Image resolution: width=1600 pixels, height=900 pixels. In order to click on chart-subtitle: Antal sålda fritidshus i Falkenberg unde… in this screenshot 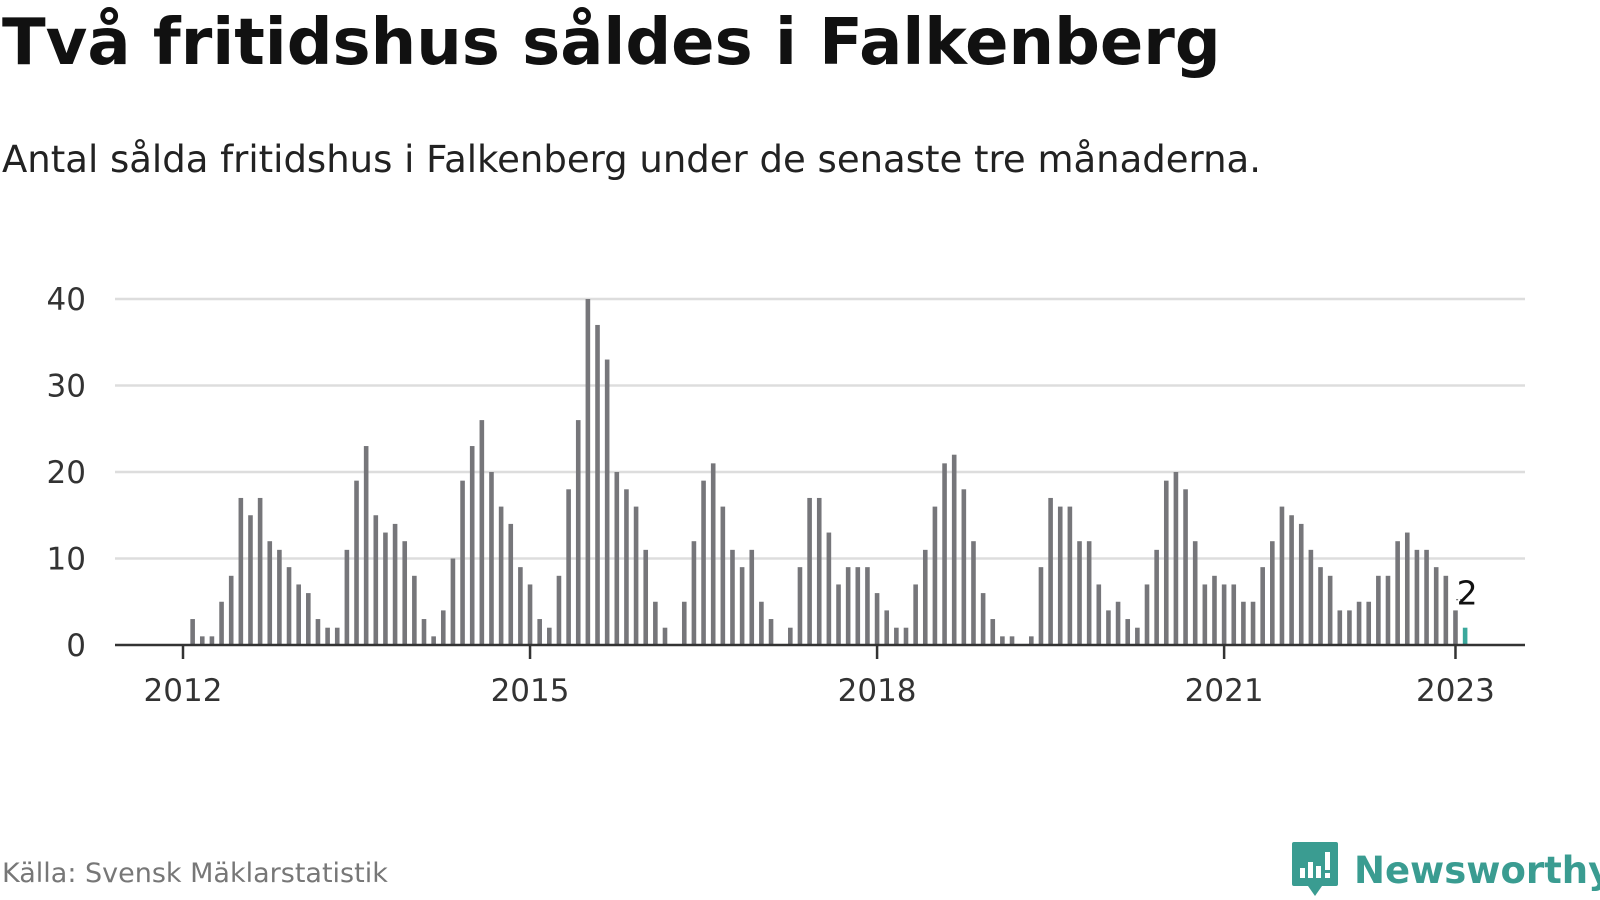, I will do `click(631, 159)`.